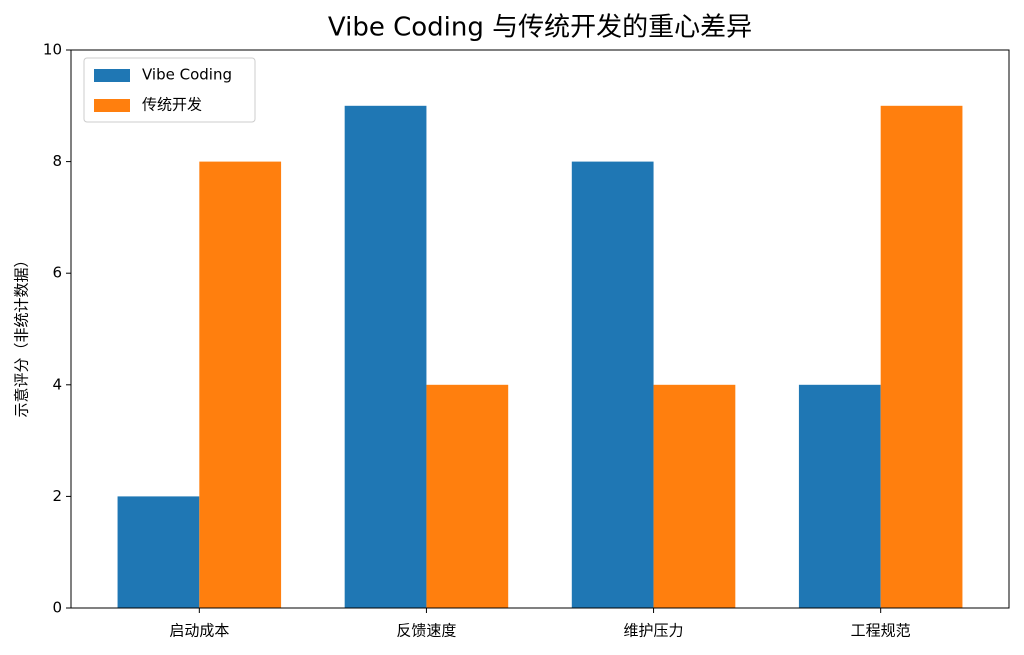 The height and width of the screenshot is (655, 1024). What do you see at coordinates (540, 28) in the screenshot?
I see `chart-title: Vibe Coding 与传统开发的重心差异` at bounding box center [540, 28].